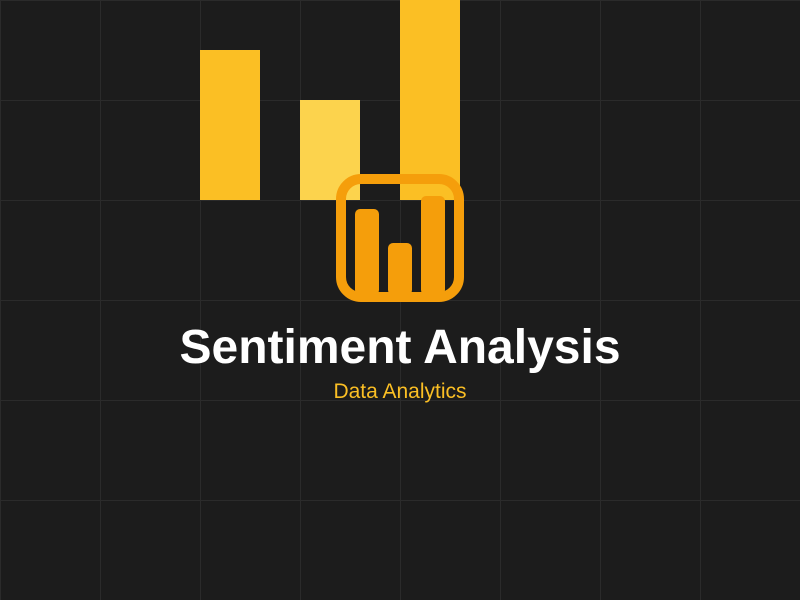 Image resolution: width=800 pixels, height=600 pixels. What do you see at coordinates (230, 125) in the screenshot?
I see `decorative-bar-left` at bounding box center [230, 125].